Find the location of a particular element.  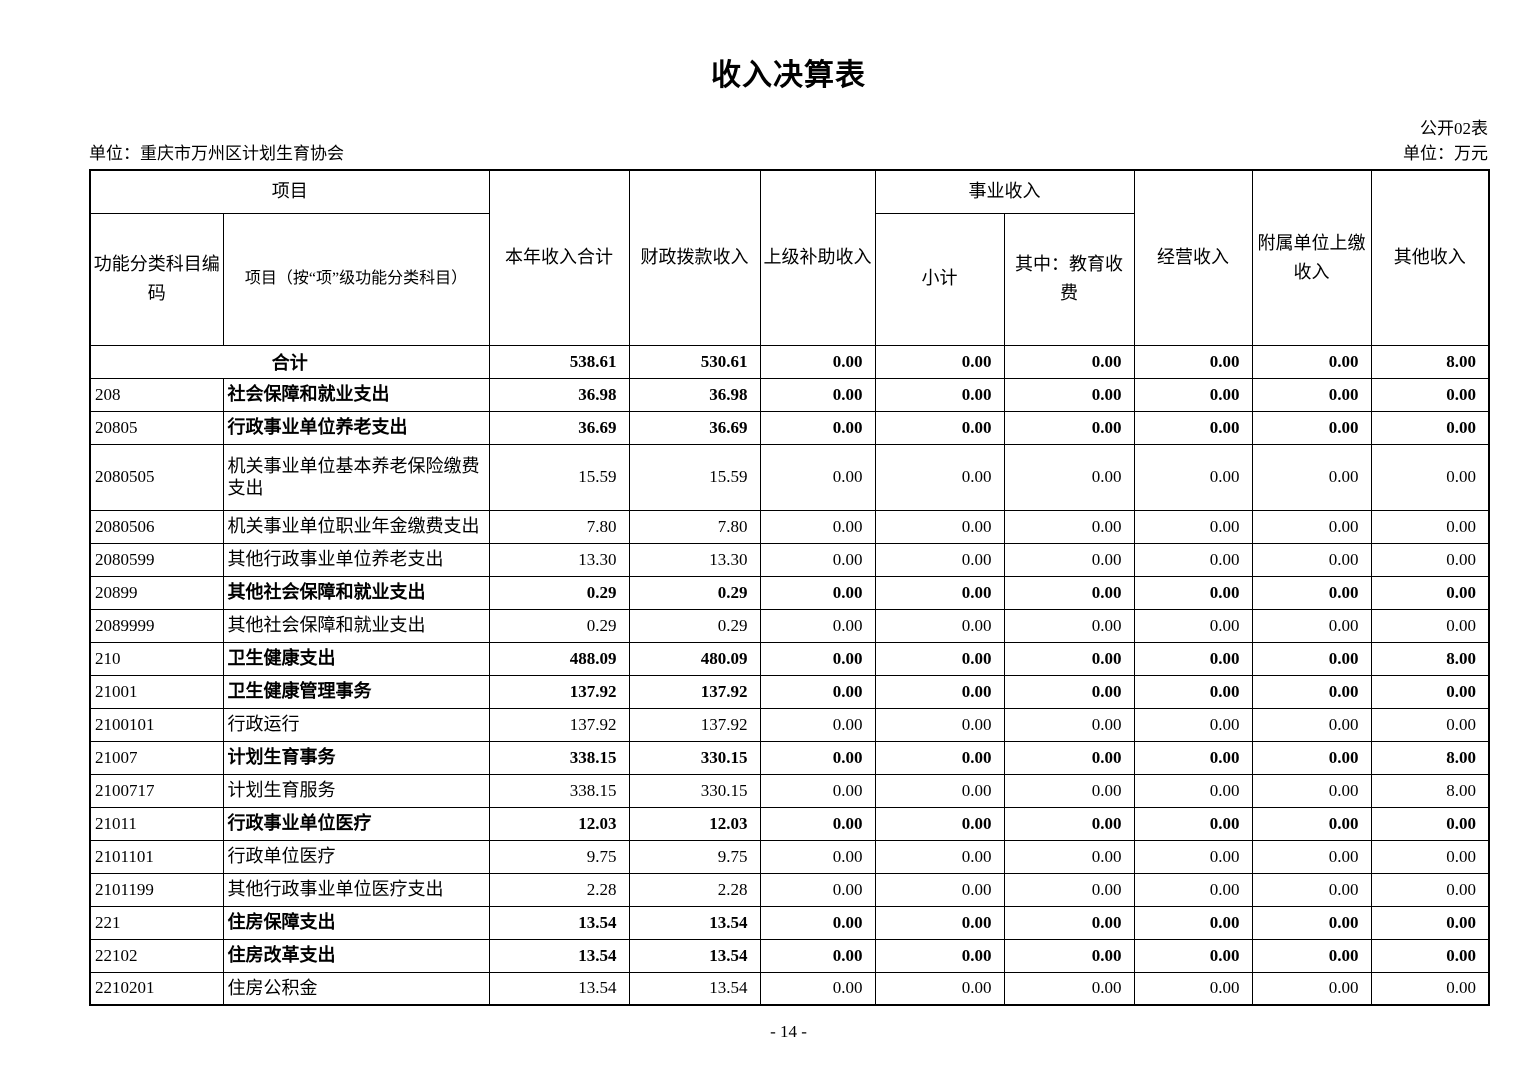

row-function-code: 2101199 is located at coordinates (156, 889).